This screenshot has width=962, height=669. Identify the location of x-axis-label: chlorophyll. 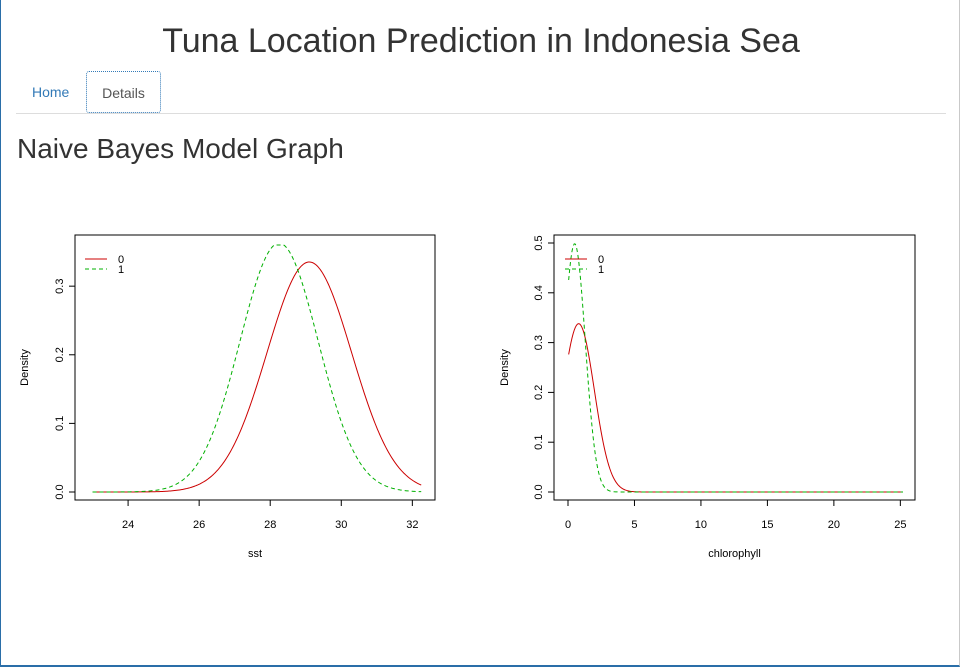
(734, 554).